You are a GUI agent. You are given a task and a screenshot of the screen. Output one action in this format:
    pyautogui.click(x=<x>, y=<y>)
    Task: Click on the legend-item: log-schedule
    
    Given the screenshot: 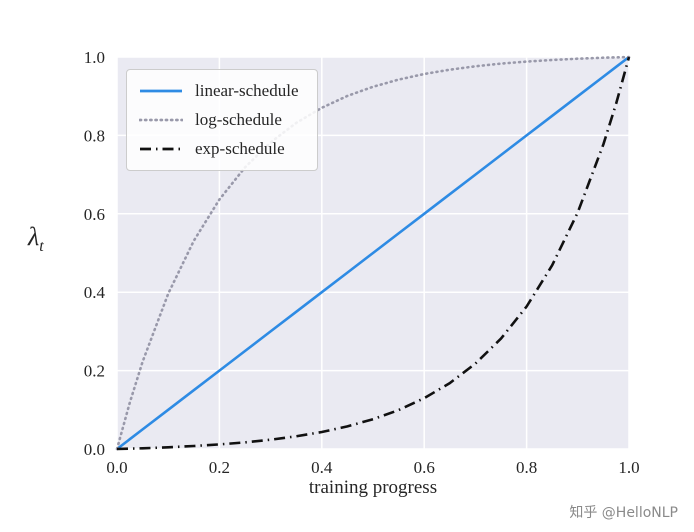 What is the action you would take?
    pyautogui.click(x=219, y=120)
    